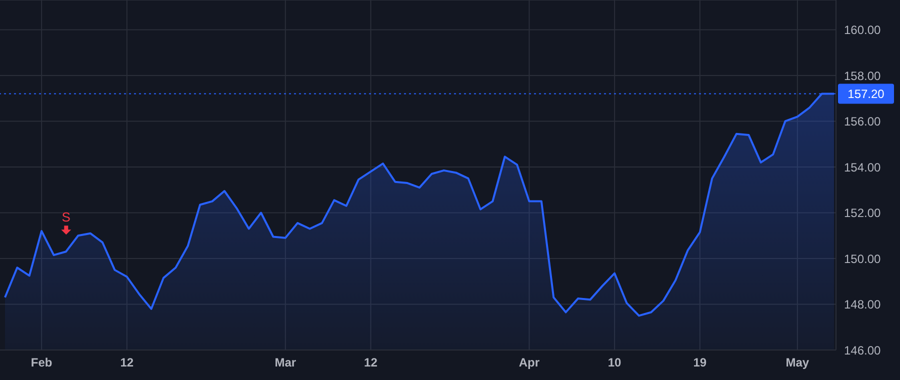  Describe the element at coordinates (529, 363) in the screenshot. I see `x-tick-label: Apr` at that location.